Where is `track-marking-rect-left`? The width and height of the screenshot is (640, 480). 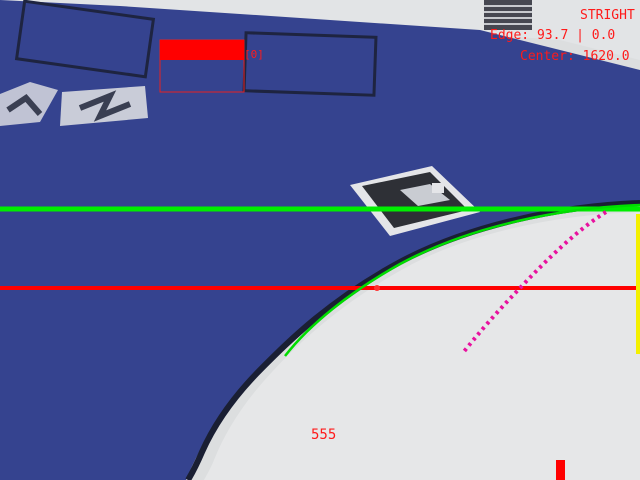 track-marking-rect-left is located at coordinates (85, 39).